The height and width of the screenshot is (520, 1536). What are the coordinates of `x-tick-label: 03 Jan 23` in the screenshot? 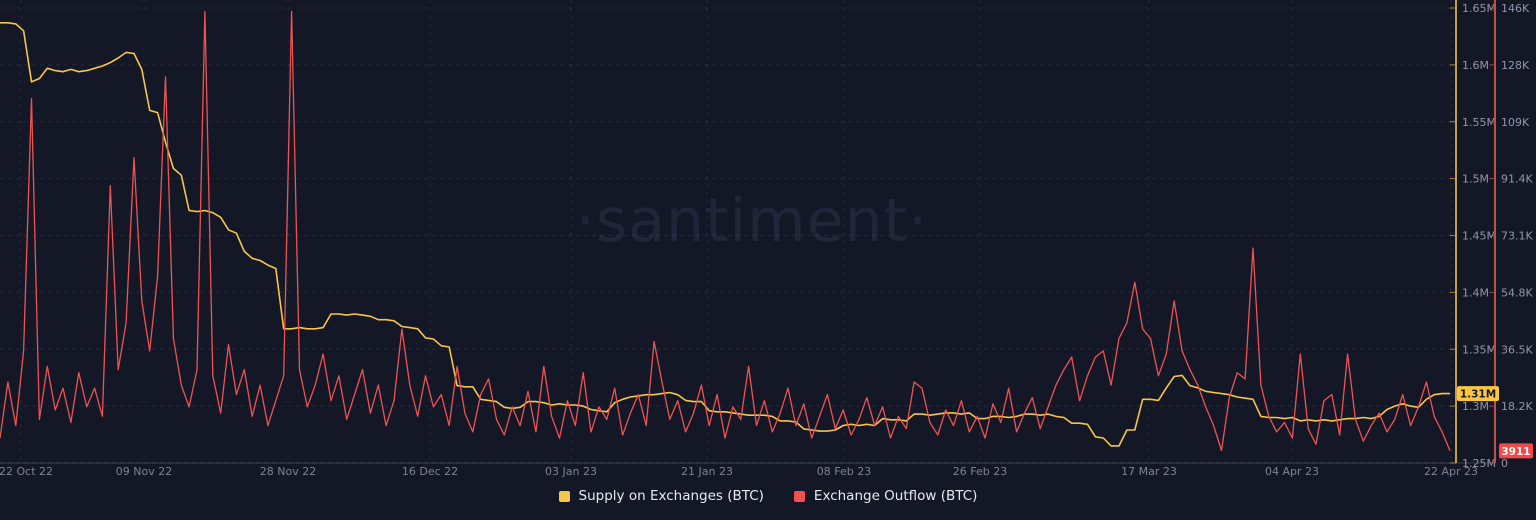 It's located at (571, 471).